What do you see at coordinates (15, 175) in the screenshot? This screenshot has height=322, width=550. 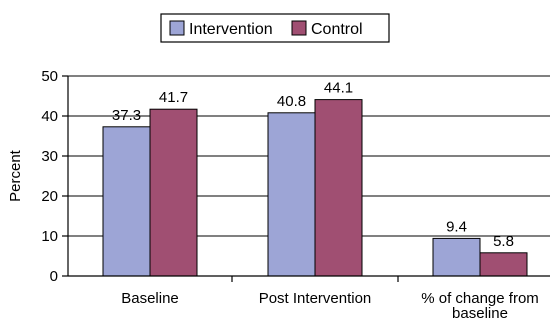 I see `y-axis-label: Percent` at bounding box center [15, 175].